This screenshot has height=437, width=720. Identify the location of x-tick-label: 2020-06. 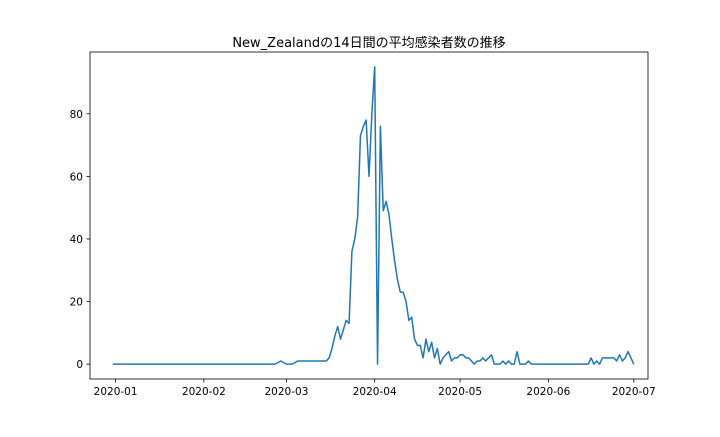
(548, 392).